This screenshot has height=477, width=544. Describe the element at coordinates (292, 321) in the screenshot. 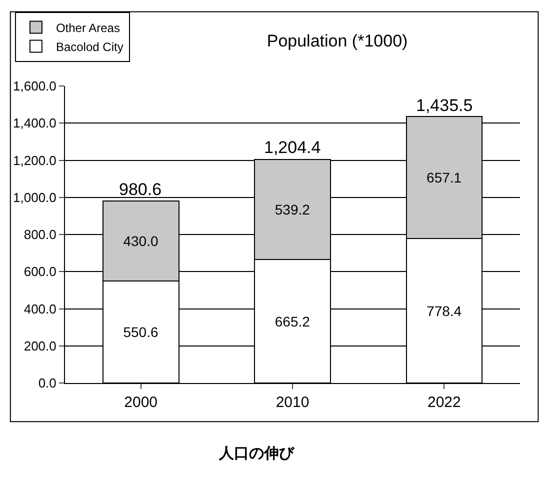

I see `data-label: 665.2` at that location.